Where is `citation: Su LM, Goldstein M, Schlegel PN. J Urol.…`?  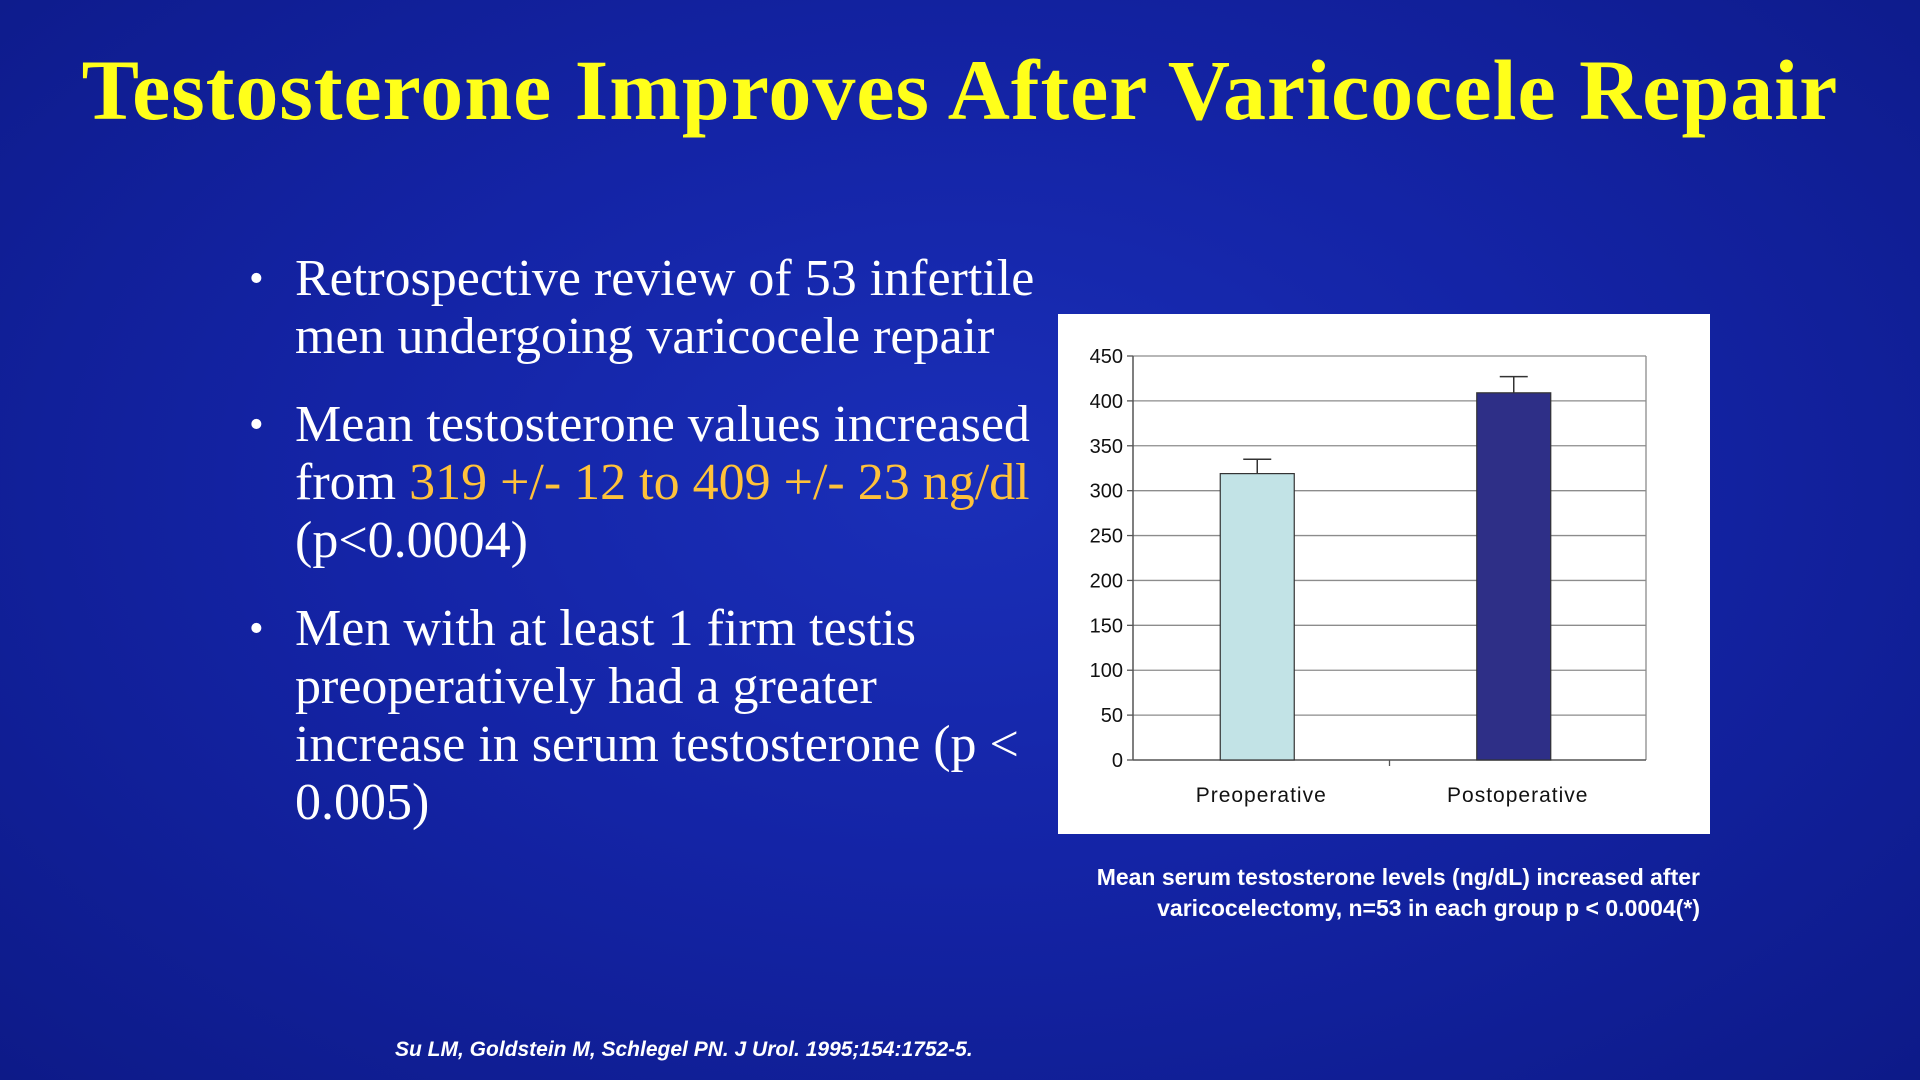
citation: Su LM, Goldstein M, Schlegel PN. J Urol.… is located at coordinates (684, 1049).